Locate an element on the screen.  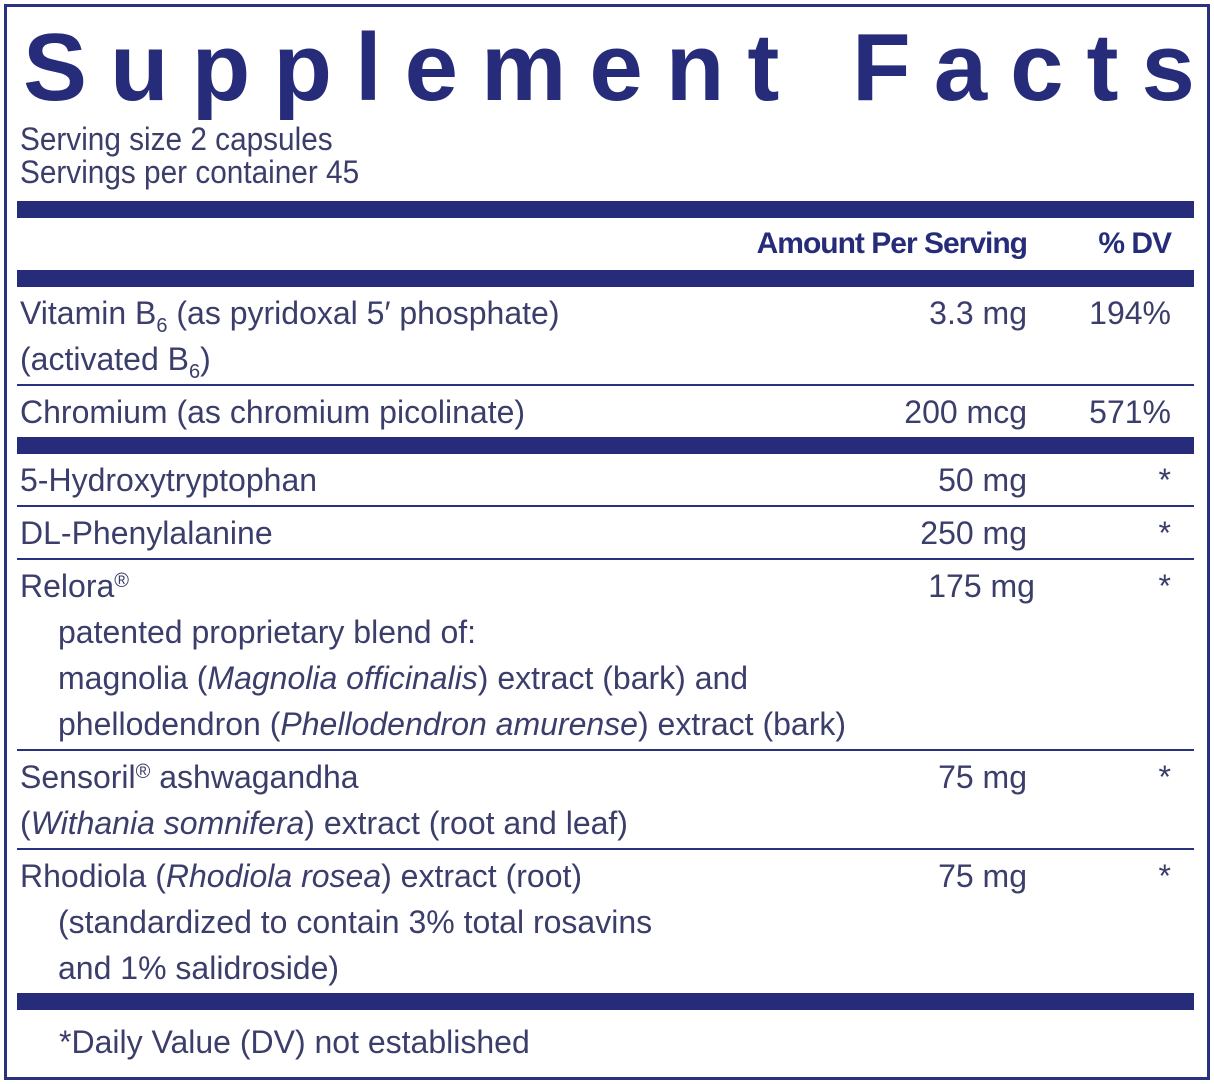
name-line: Vitamin B6 (as pyridoxal 5′ phosphate) is located at coordinates (423, 313).